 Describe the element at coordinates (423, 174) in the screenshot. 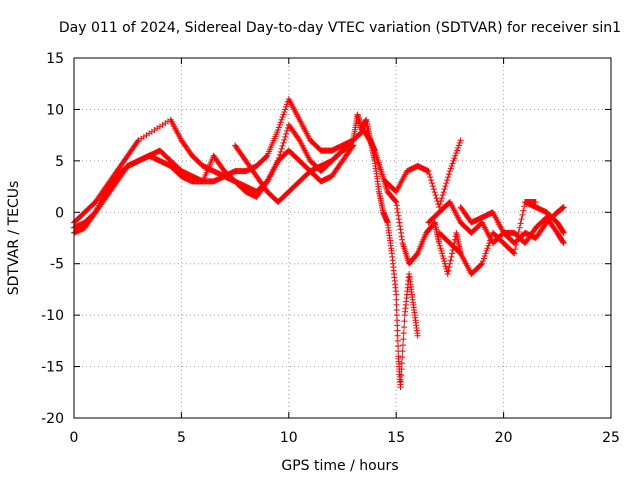

I see `series-track-g` at that location.